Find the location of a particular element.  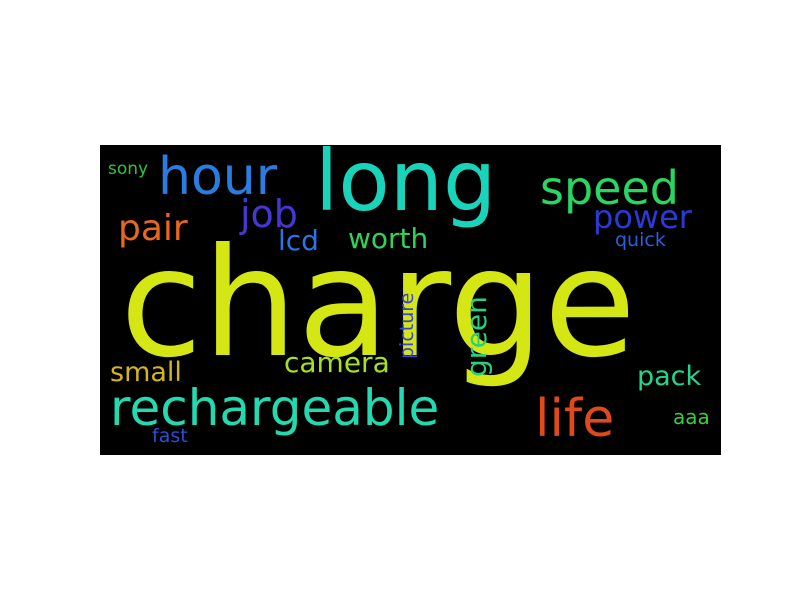

word-small: small is located at coordinates (146, 372).